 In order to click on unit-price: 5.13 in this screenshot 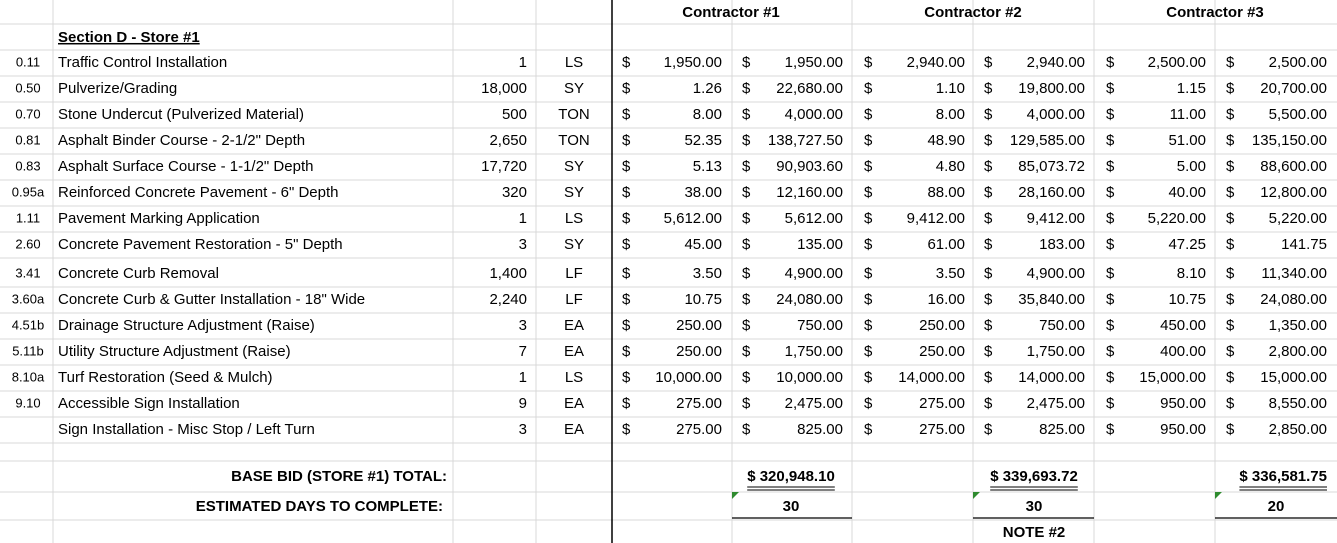, I will do `click(707, 166)`.